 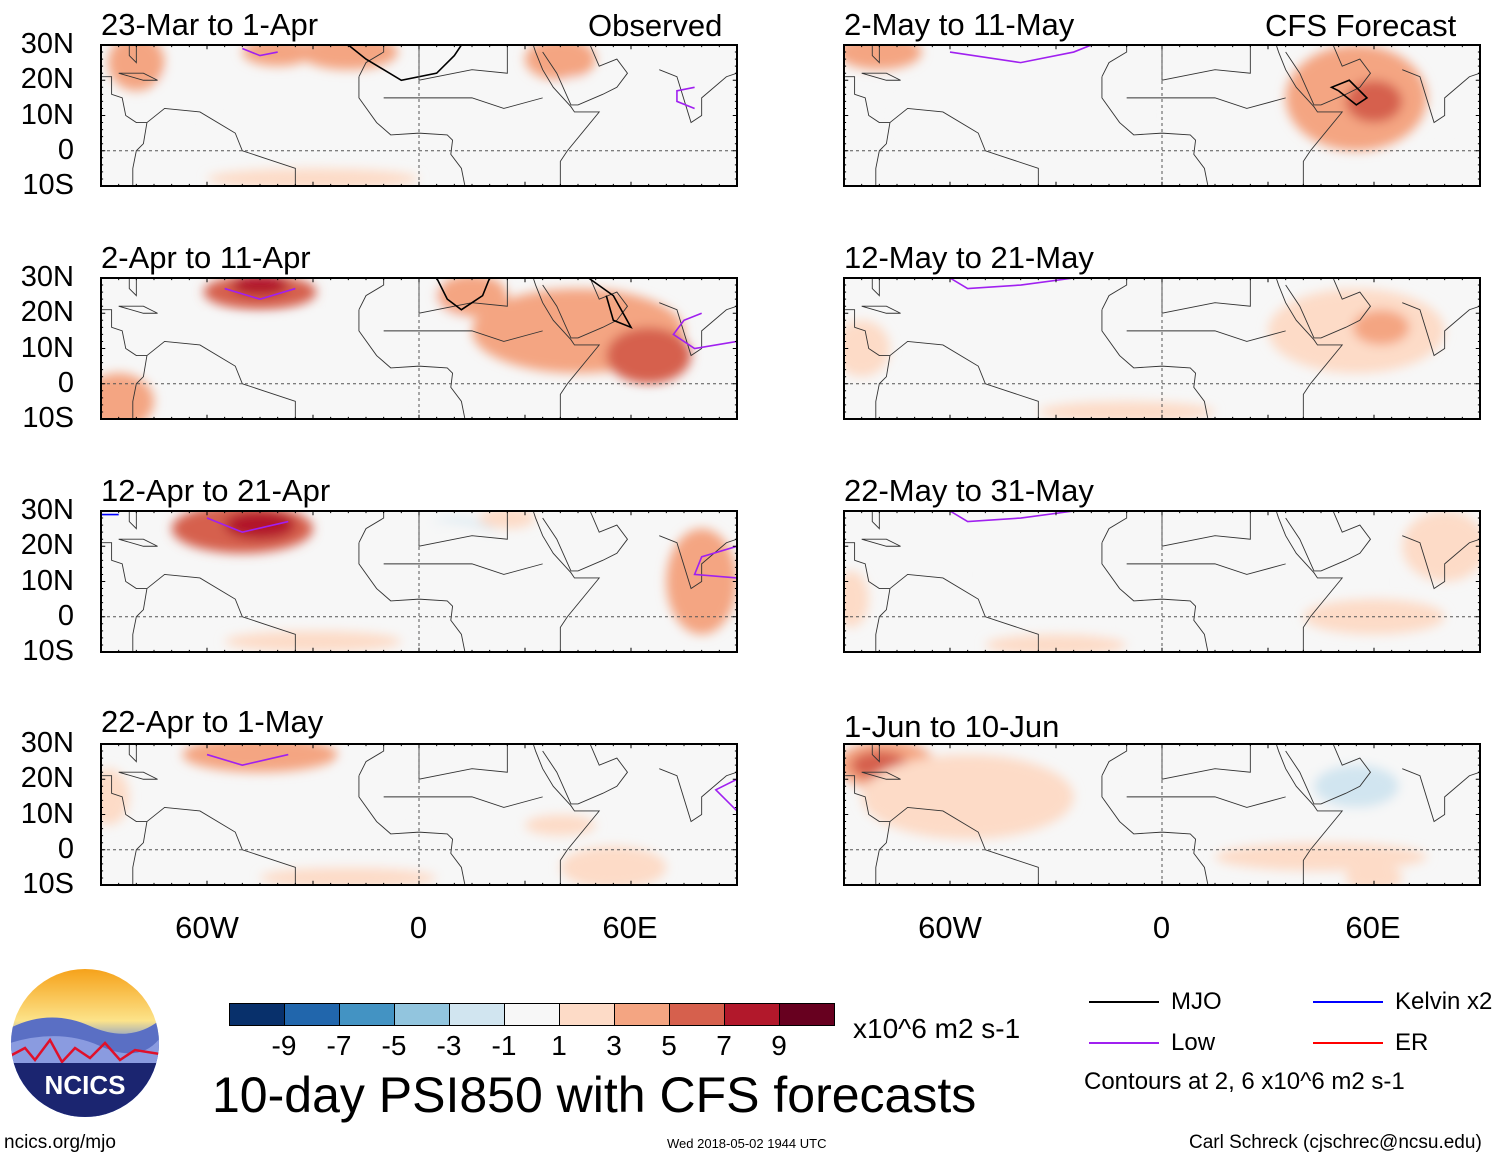 What do you see at coordinates (969, 490) in the screenshot?
I see `panel-title: 22-May to 31-May` at bounding box center [969, 490].